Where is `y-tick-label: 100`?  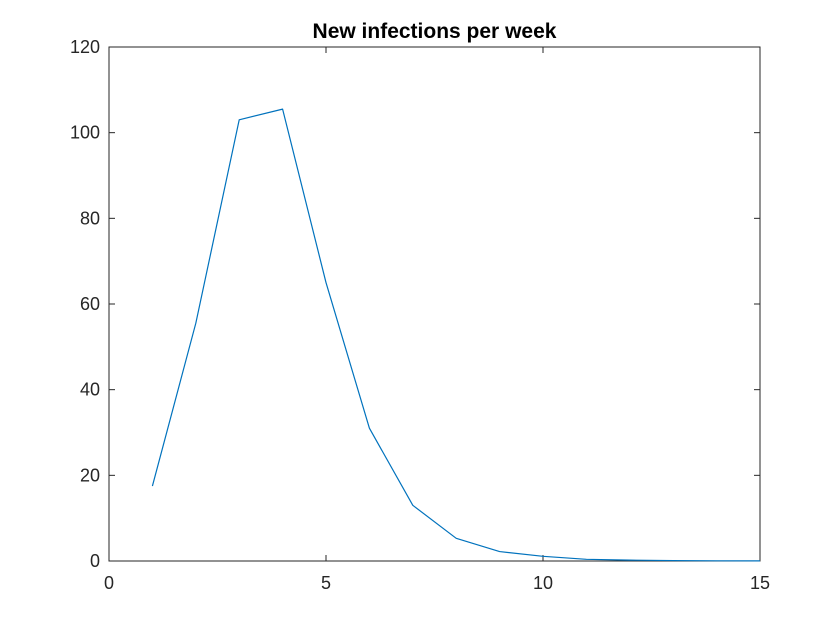
y-tick-label: 100 is located at coordinates (85, 133).